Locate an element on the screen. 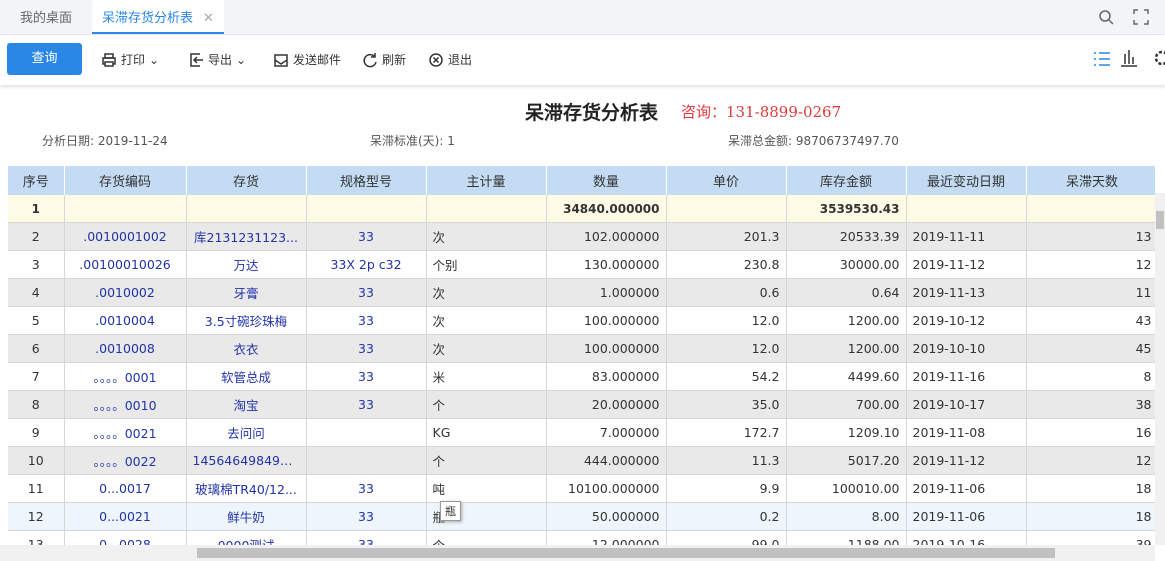 This screenshot has width=1165, height=561. export-button: 导出 ⌄ is located at coordinates (217, 60).